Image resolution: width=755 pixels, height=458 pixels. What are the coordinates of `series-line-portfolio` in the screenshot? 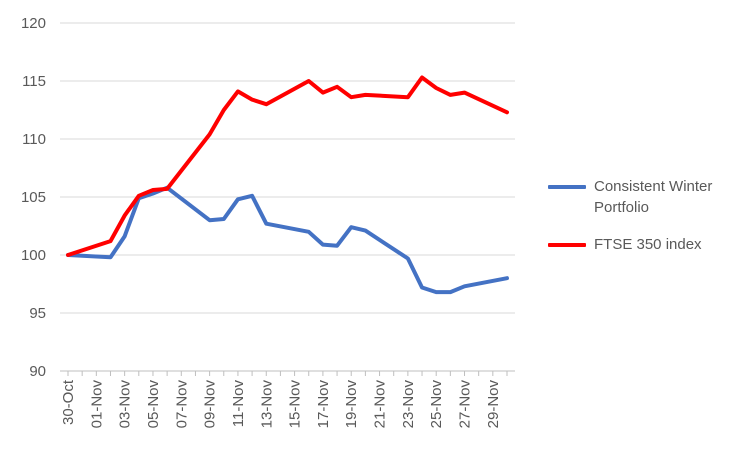 It's located at (287, 240).